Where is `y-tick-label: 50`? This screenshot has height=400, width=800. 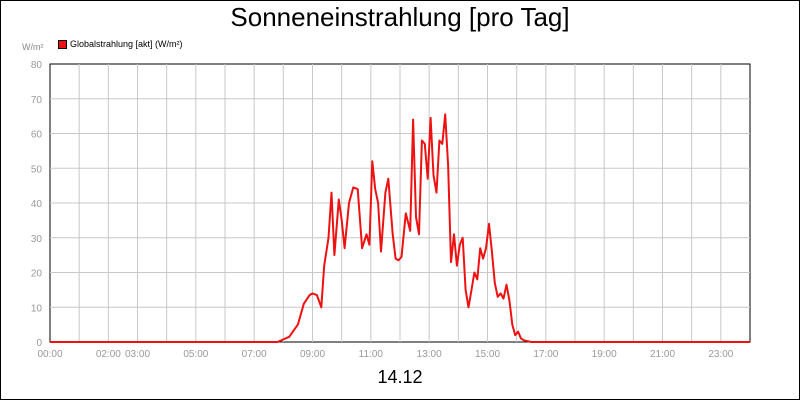 y-tick-label: 50 is located at coordinates (37, 169).